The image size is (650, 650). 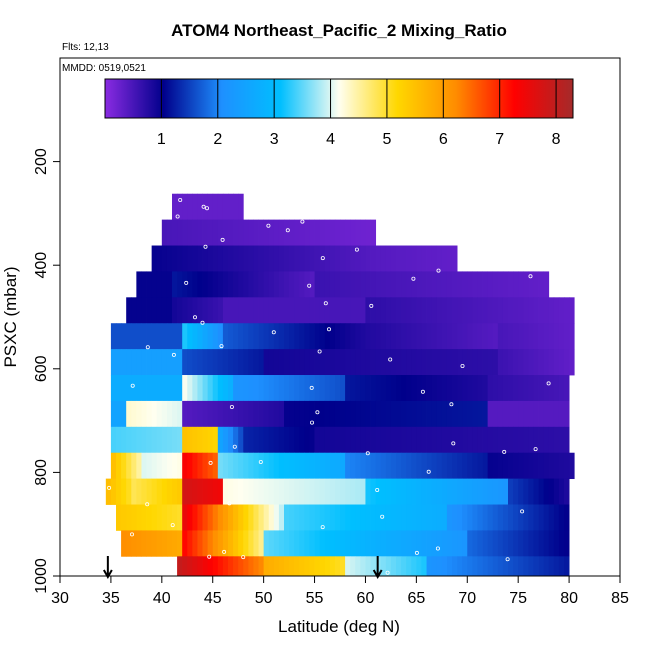 What do you see at coordinates (111, 598) in the screenshot?
I see `x-tick-label: 35` at bounding box center [111, 598].